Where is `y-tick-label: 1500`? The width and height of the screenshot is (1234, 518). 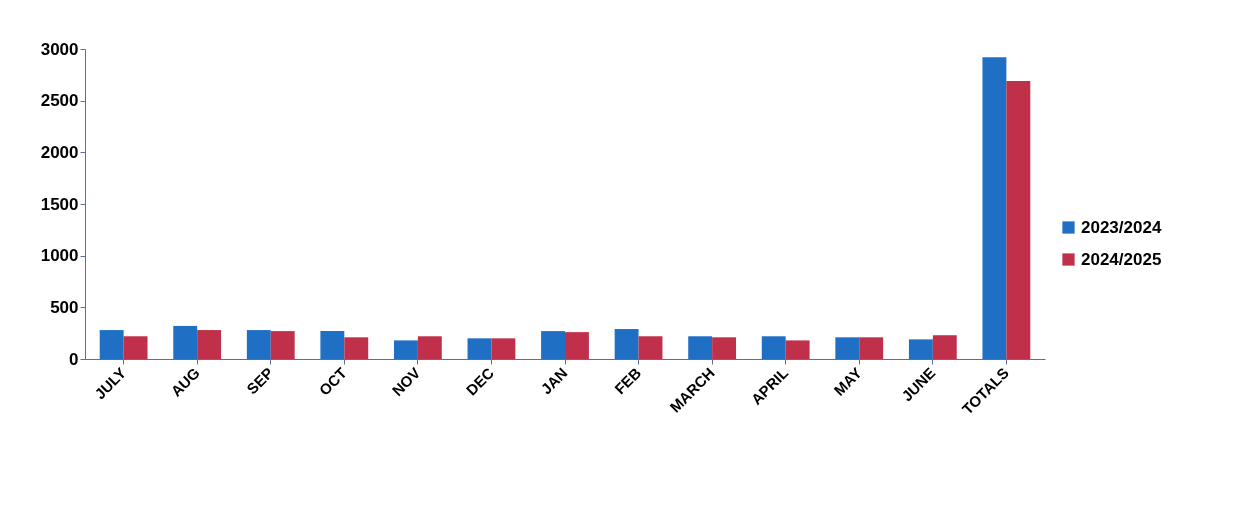
y-tick-label: 1500 is located at coordinates (59, 204).